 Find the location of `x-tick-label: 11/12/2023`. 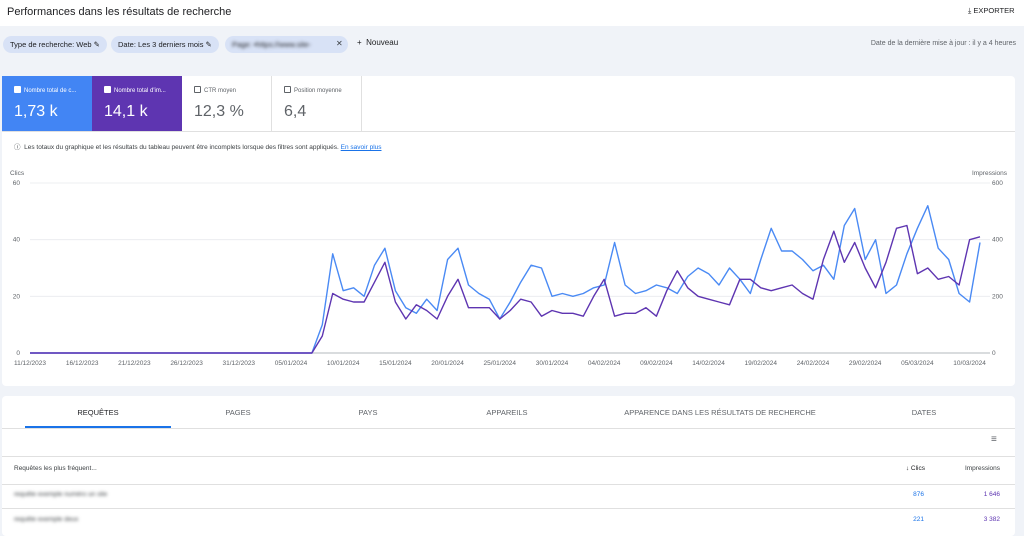

x-tick-label: 11/12/2023 is located at coordinates (30, 363).